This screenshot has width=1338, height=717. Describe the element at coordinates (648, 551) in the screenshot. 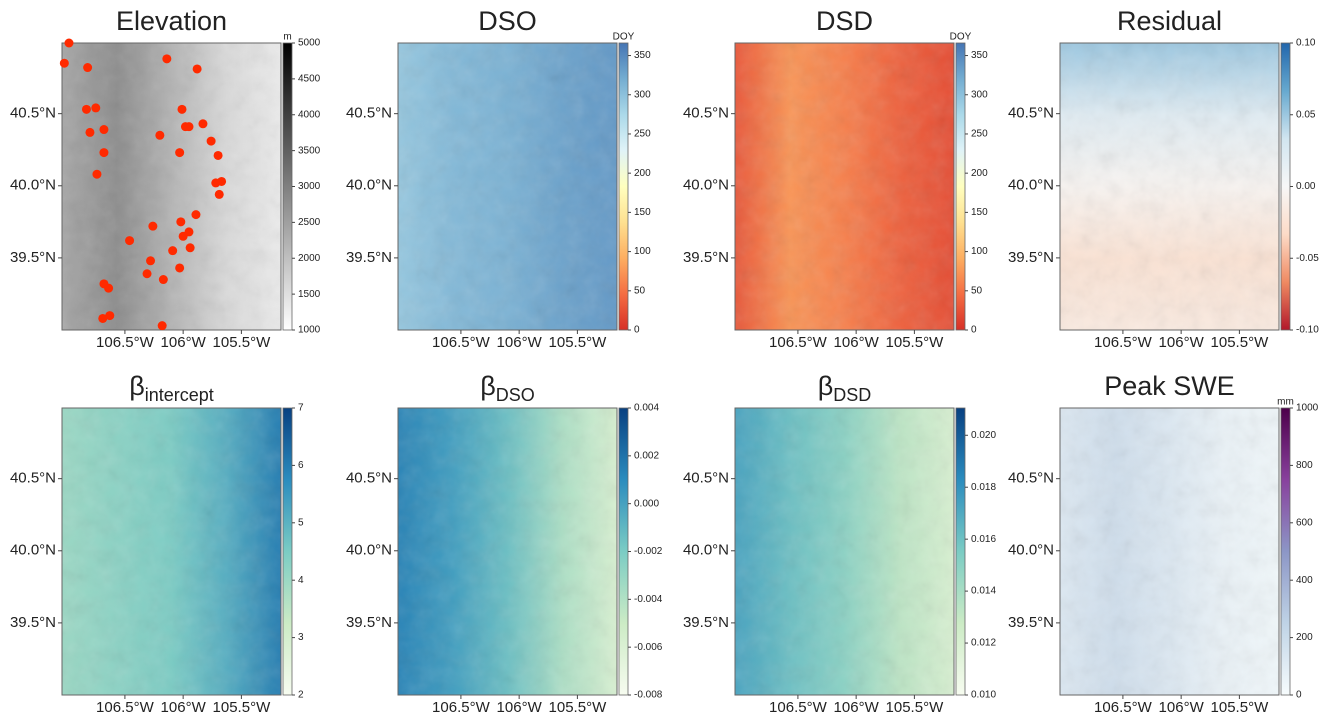

I see `colorbar-tick-label: -0.002` at that location.